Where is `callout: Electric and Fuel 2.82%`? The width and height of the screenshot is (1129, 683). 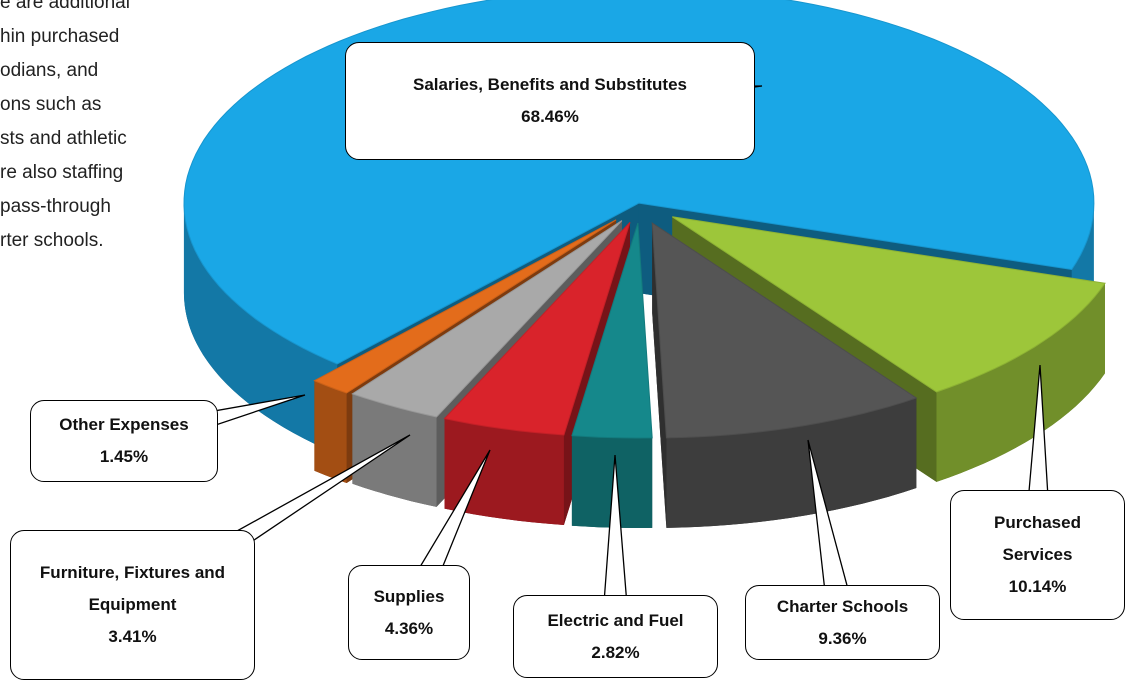 callout: Electric and Fuel 2.82% is located at coordinates (615, 636).